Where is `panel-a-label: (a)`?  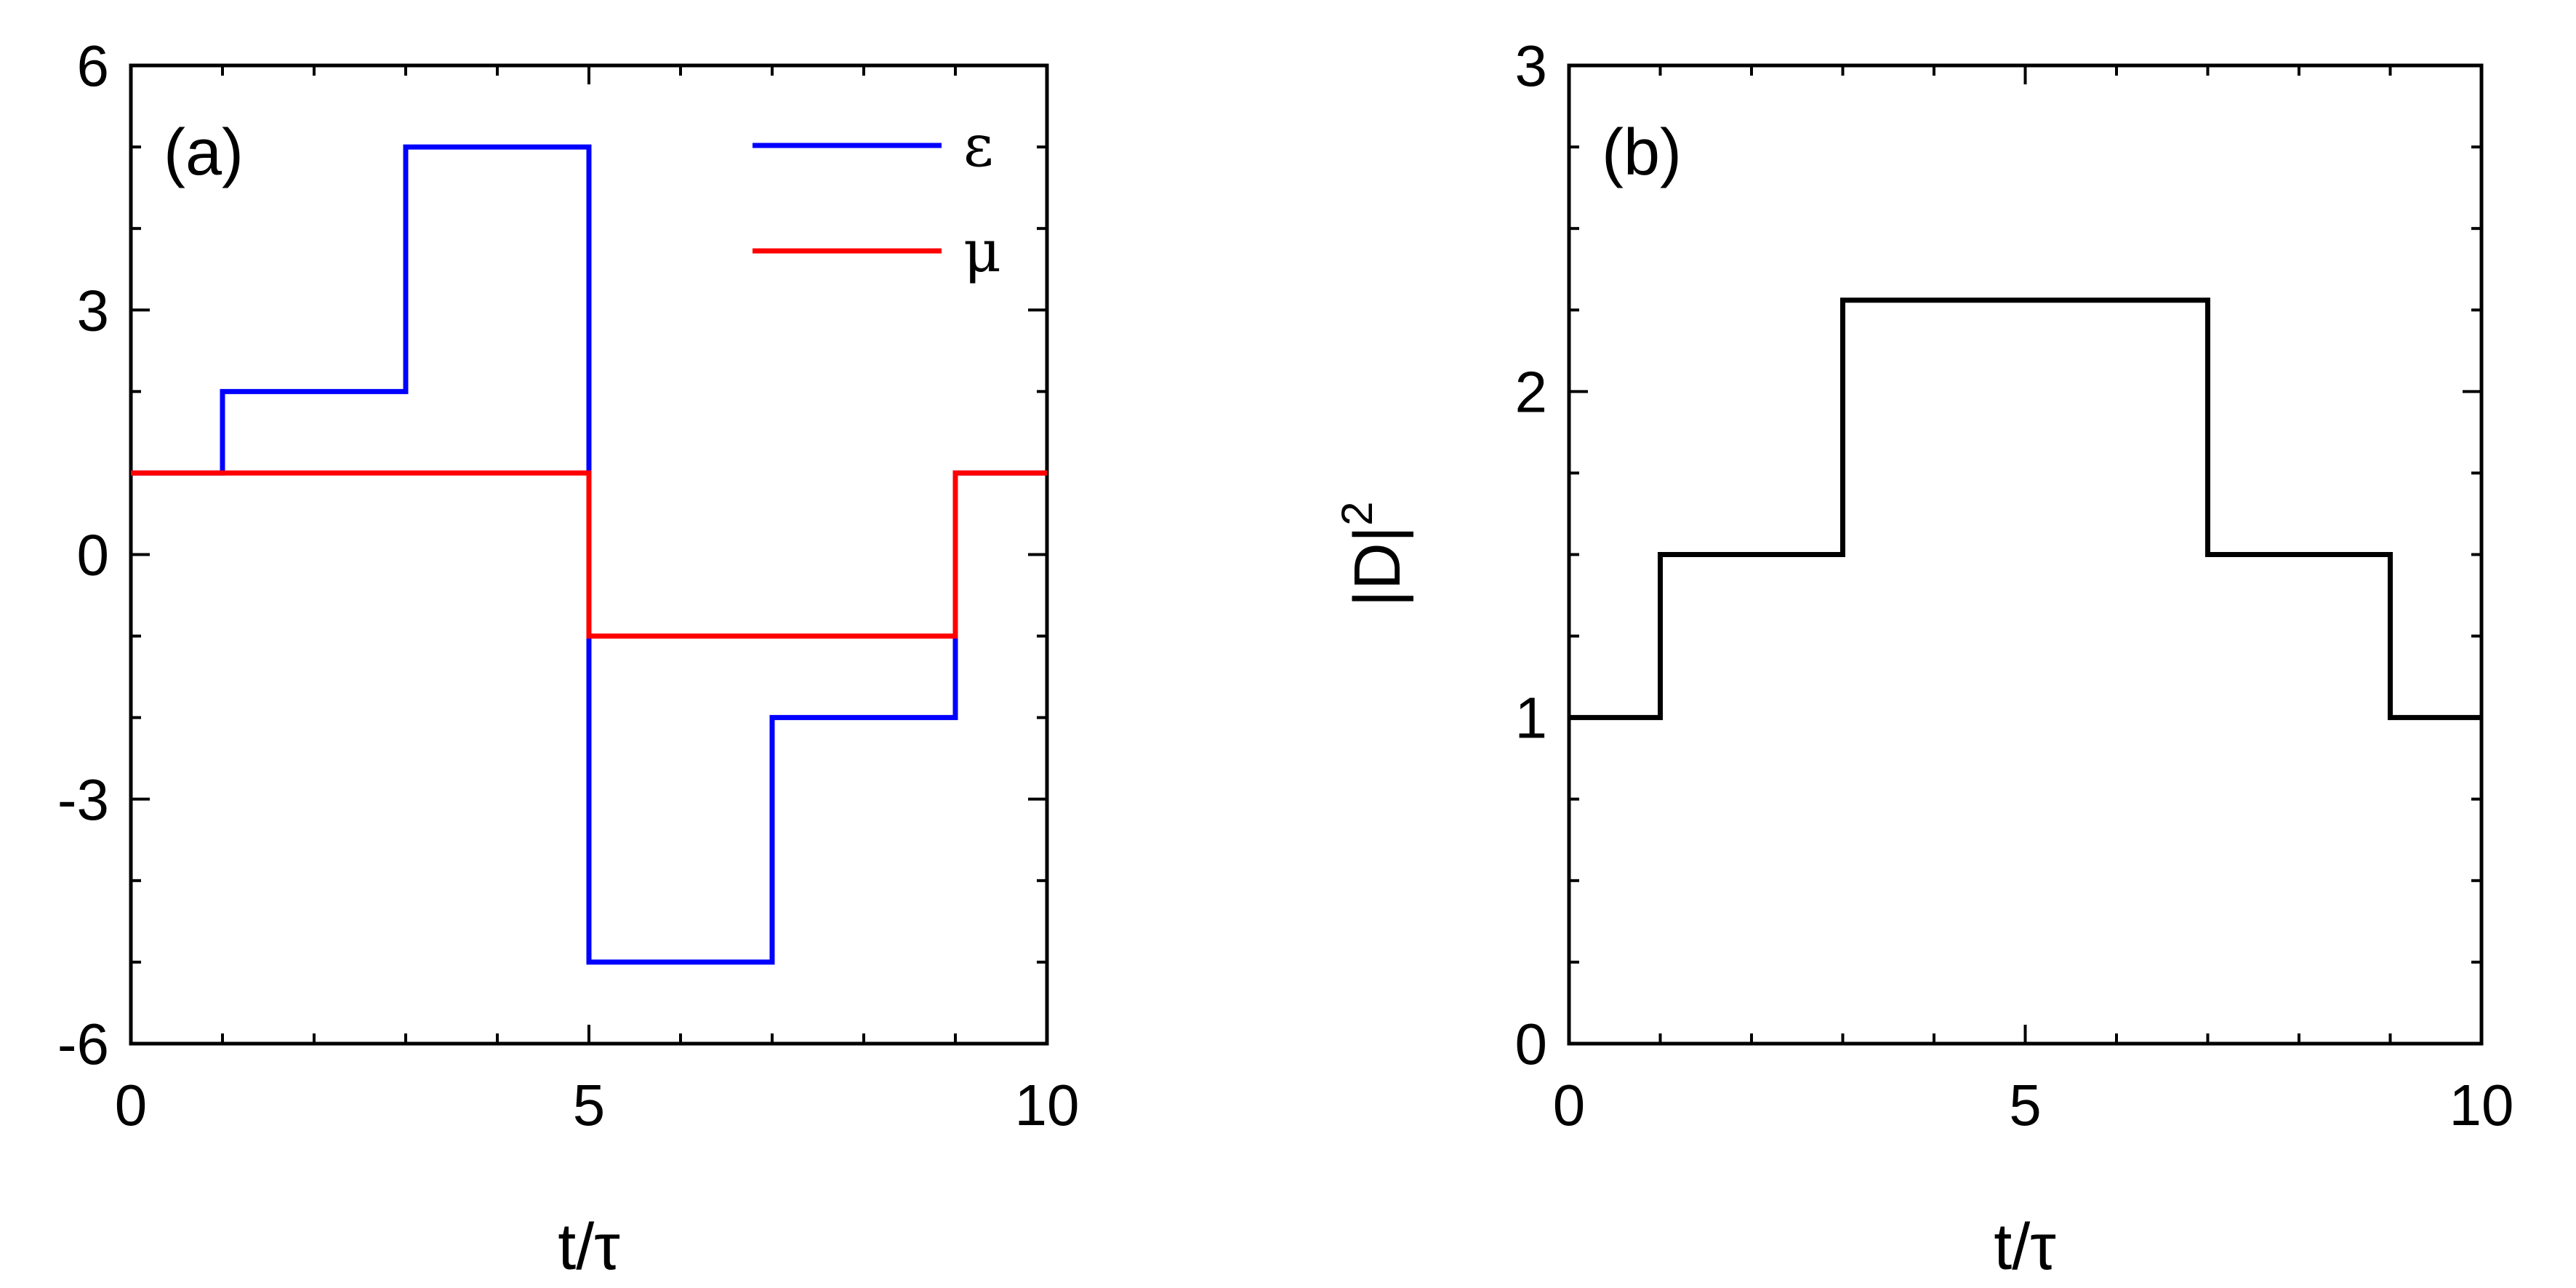
panel-a-label: (a) is located at coordinates (204, 152).